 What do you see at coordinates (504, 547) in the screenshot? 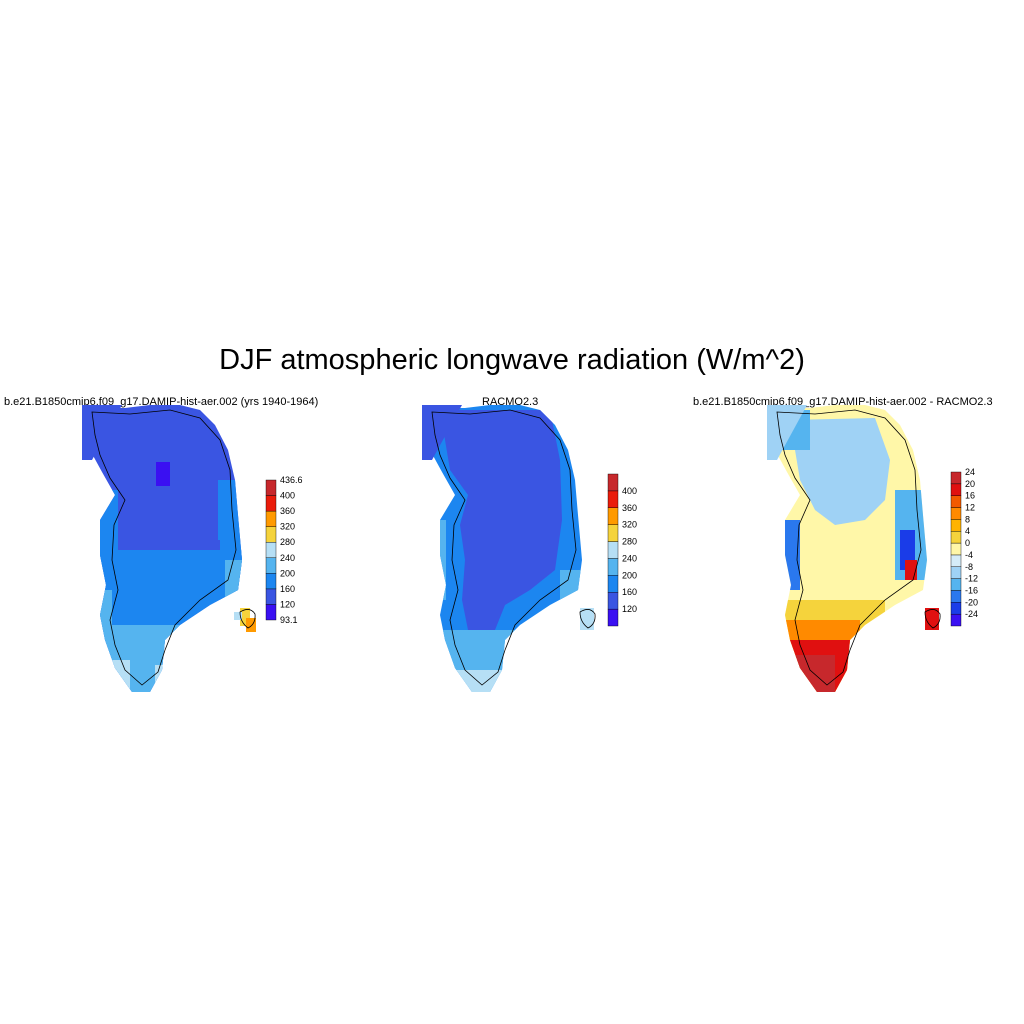
I see `panel-2-coastline` at bounding box center [504, 547].